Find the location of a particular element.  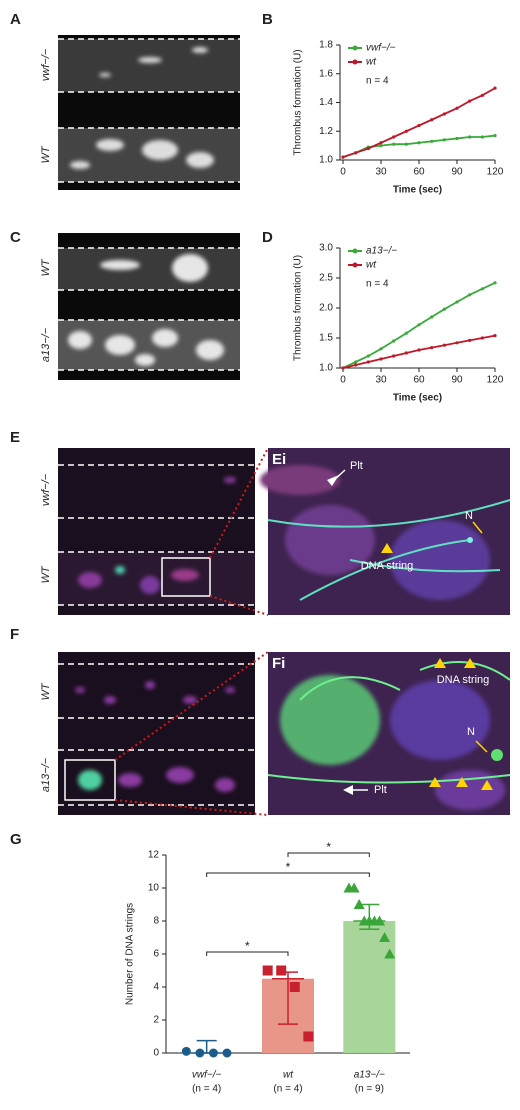

legend-label: a13−/− is located at coordinates (381, 251).